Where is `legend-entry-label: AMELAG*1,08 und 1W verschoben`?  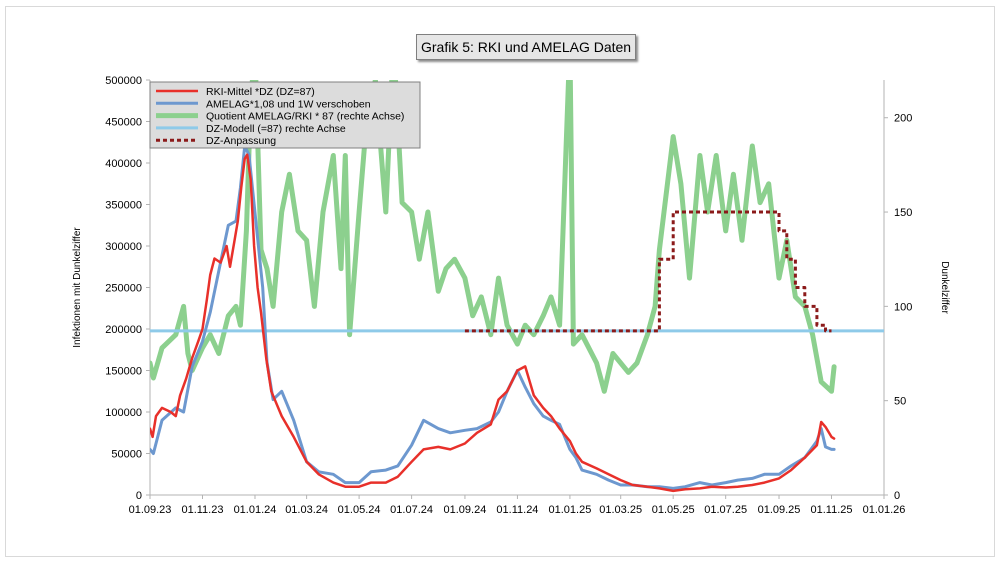
legend-entry-label: AMELAG*1,08 und 1W verschoben is located at coordinates (288, 104).